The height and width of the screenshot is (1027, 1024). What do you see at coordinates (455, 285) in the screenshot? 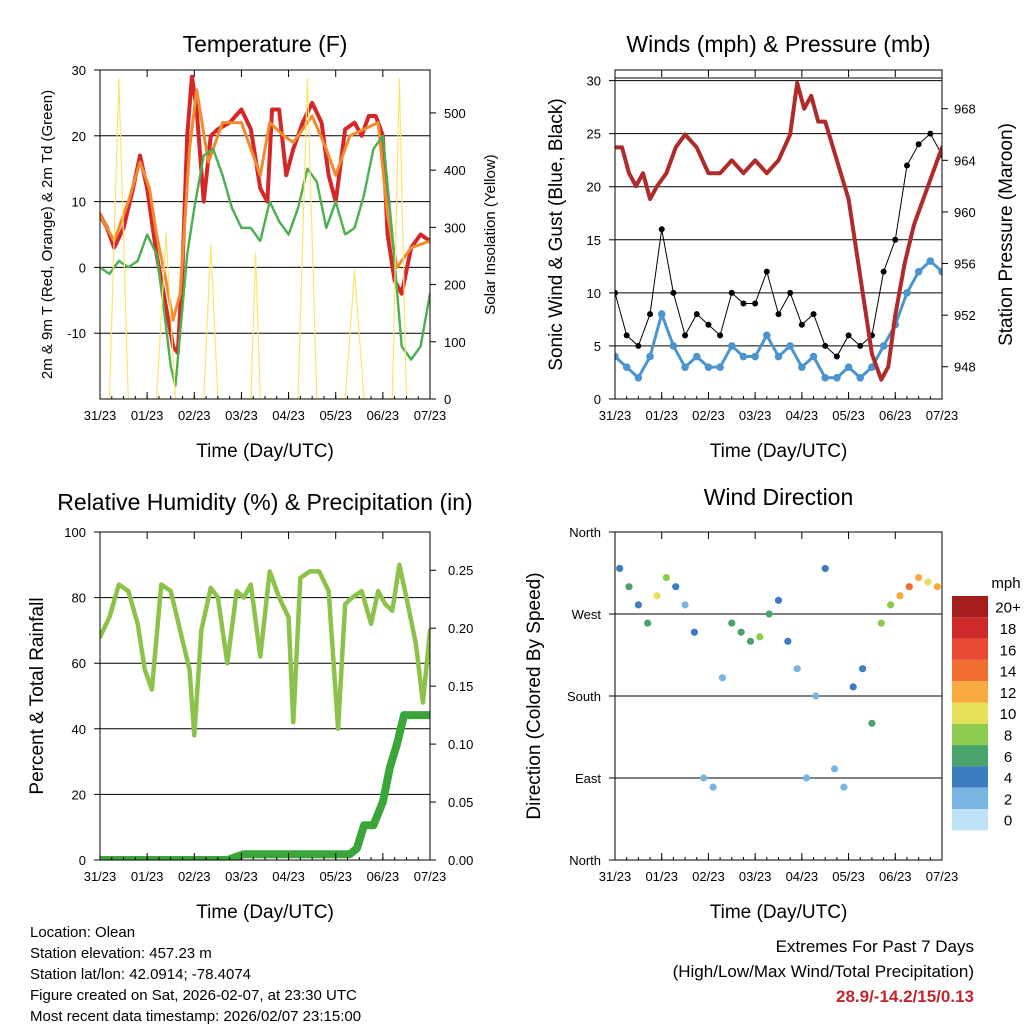
I see `y2-tick-label: 200` at bounding box center [455, 285].